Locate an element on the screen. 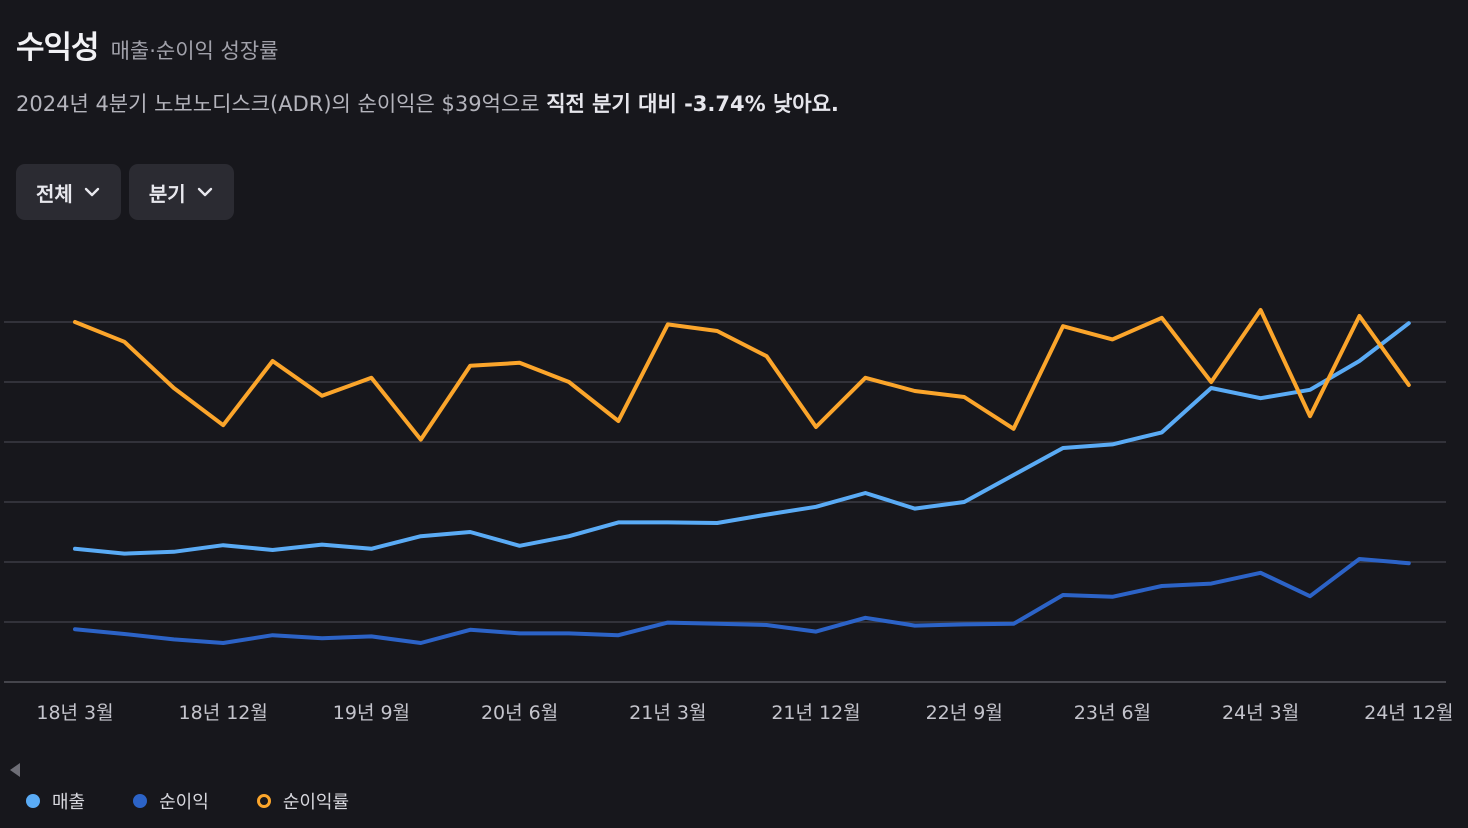  legend-label: 순이익 is located at coordinates (184, 802).